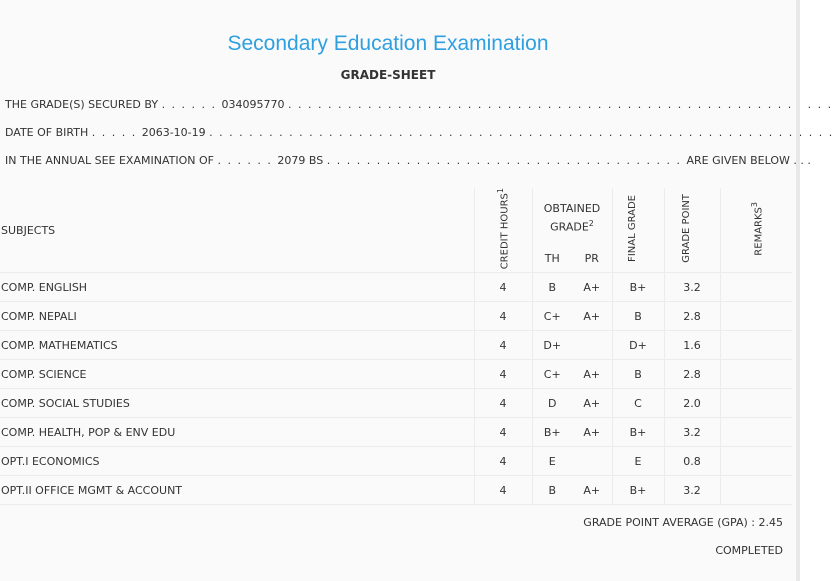  Describe the element at coordinates (552, 461) in the screenshot. I see `th-grade-cell: E` at that location.